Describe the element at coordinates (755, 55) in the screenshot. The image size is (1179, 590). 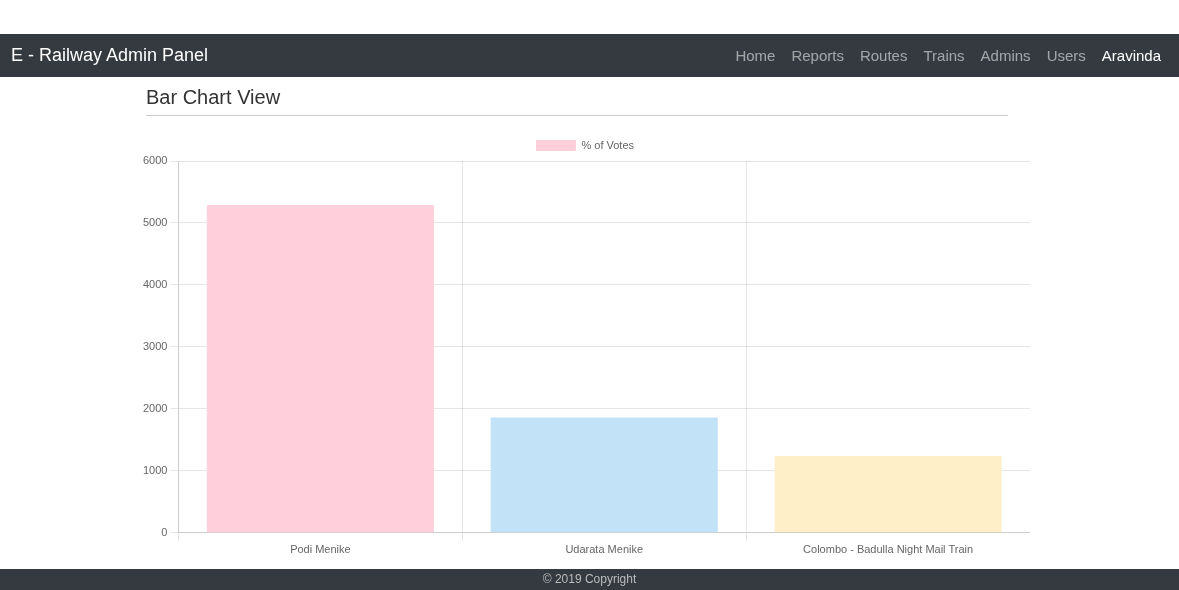
I see `text: Home` at that location.